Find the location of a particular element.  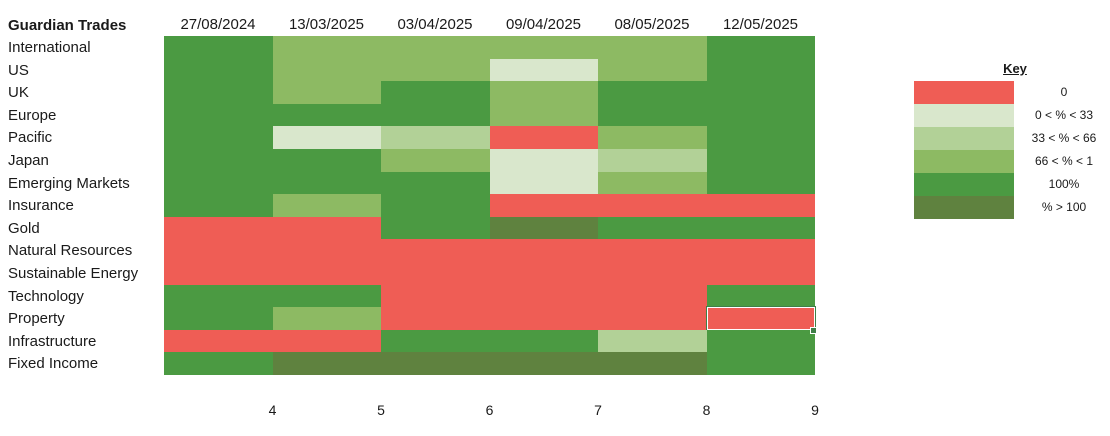

row-label: Natural Resources is located at coordinates (70, 251).